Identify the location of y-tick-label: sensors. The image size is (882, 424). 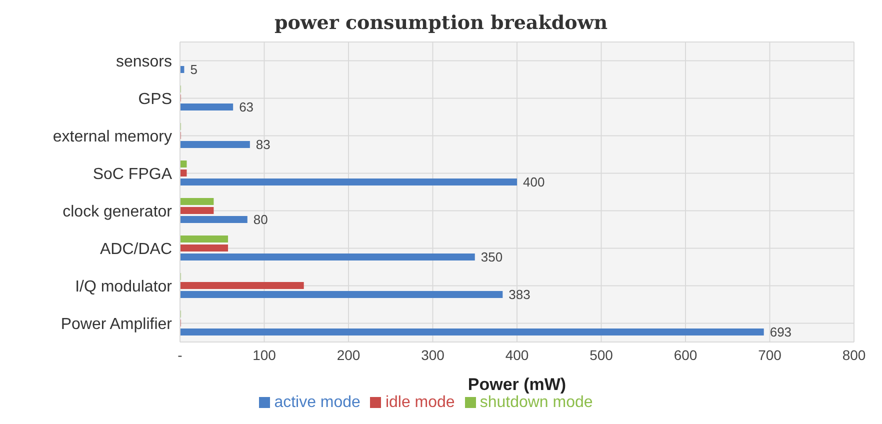
(144, 61).